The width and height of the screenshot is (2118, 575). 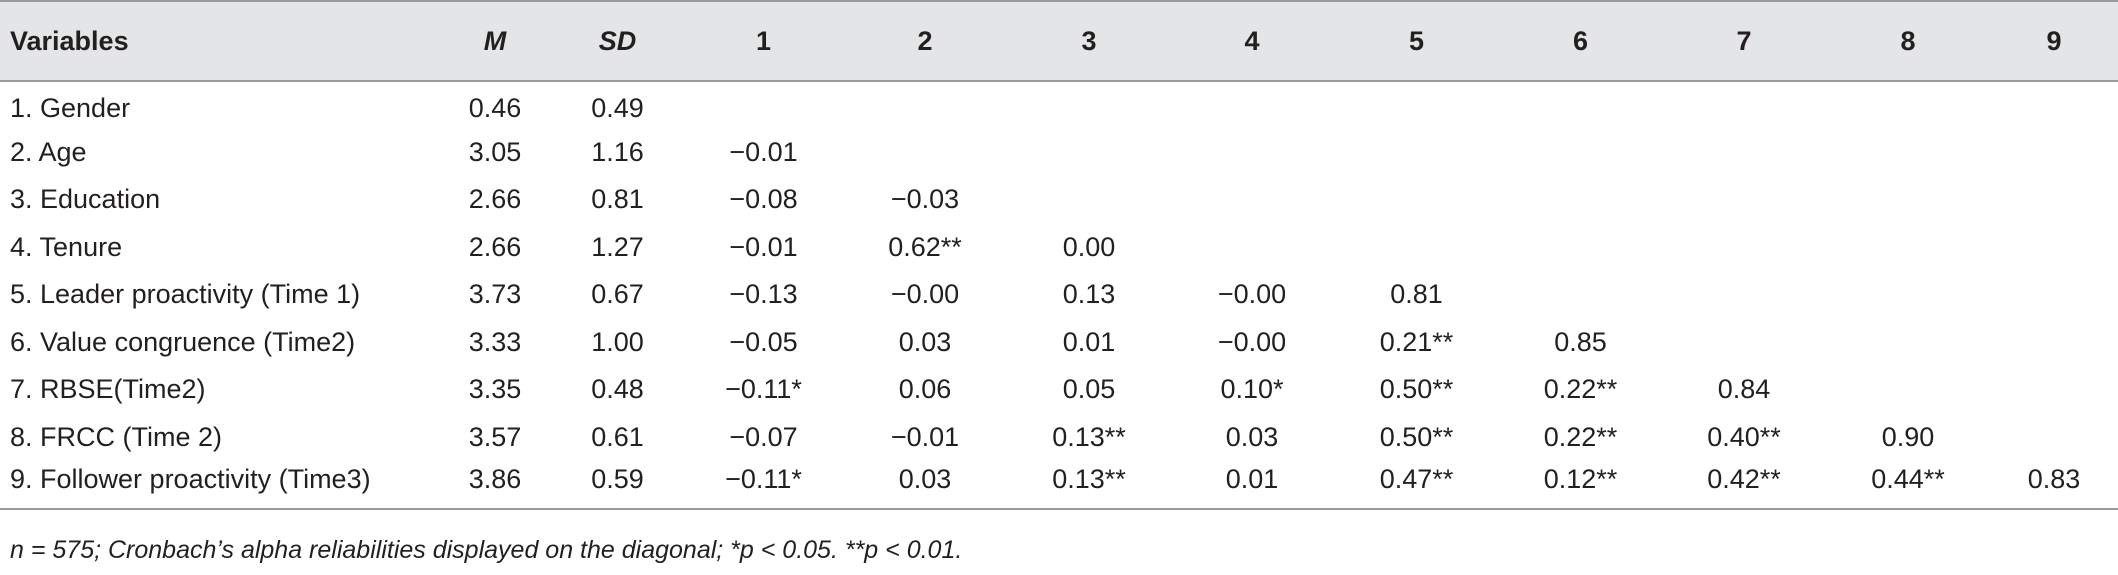 I want to click on row-mean: 3.73, so click(x=495, y=294).